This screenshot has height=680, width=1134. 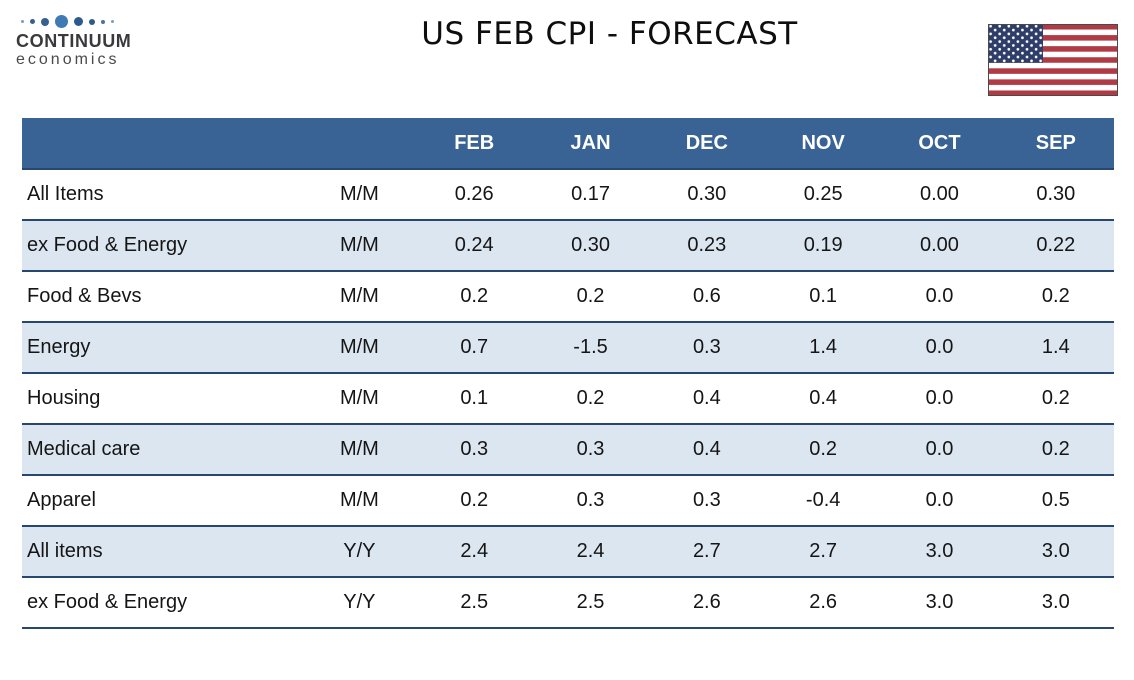 What do you see at coordinates (61, 500) in the screenshot?
I see `row-label: Apparel` at bounding box center [61, 500].